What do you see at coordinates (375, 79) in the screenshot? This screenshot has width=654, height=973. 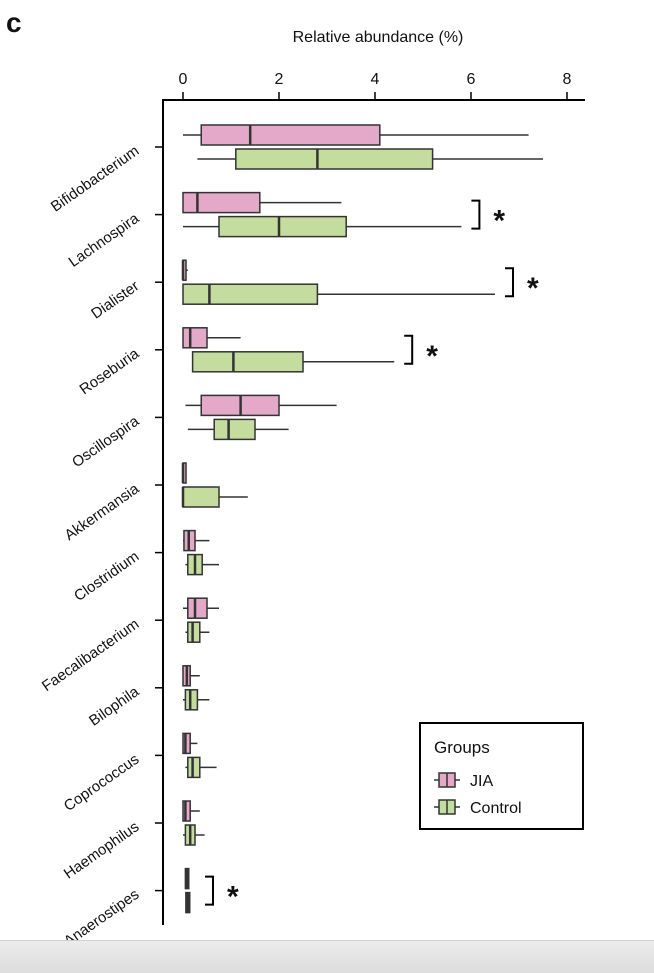 I see `x-tick-label: 4` at bounding box center [375, 79].